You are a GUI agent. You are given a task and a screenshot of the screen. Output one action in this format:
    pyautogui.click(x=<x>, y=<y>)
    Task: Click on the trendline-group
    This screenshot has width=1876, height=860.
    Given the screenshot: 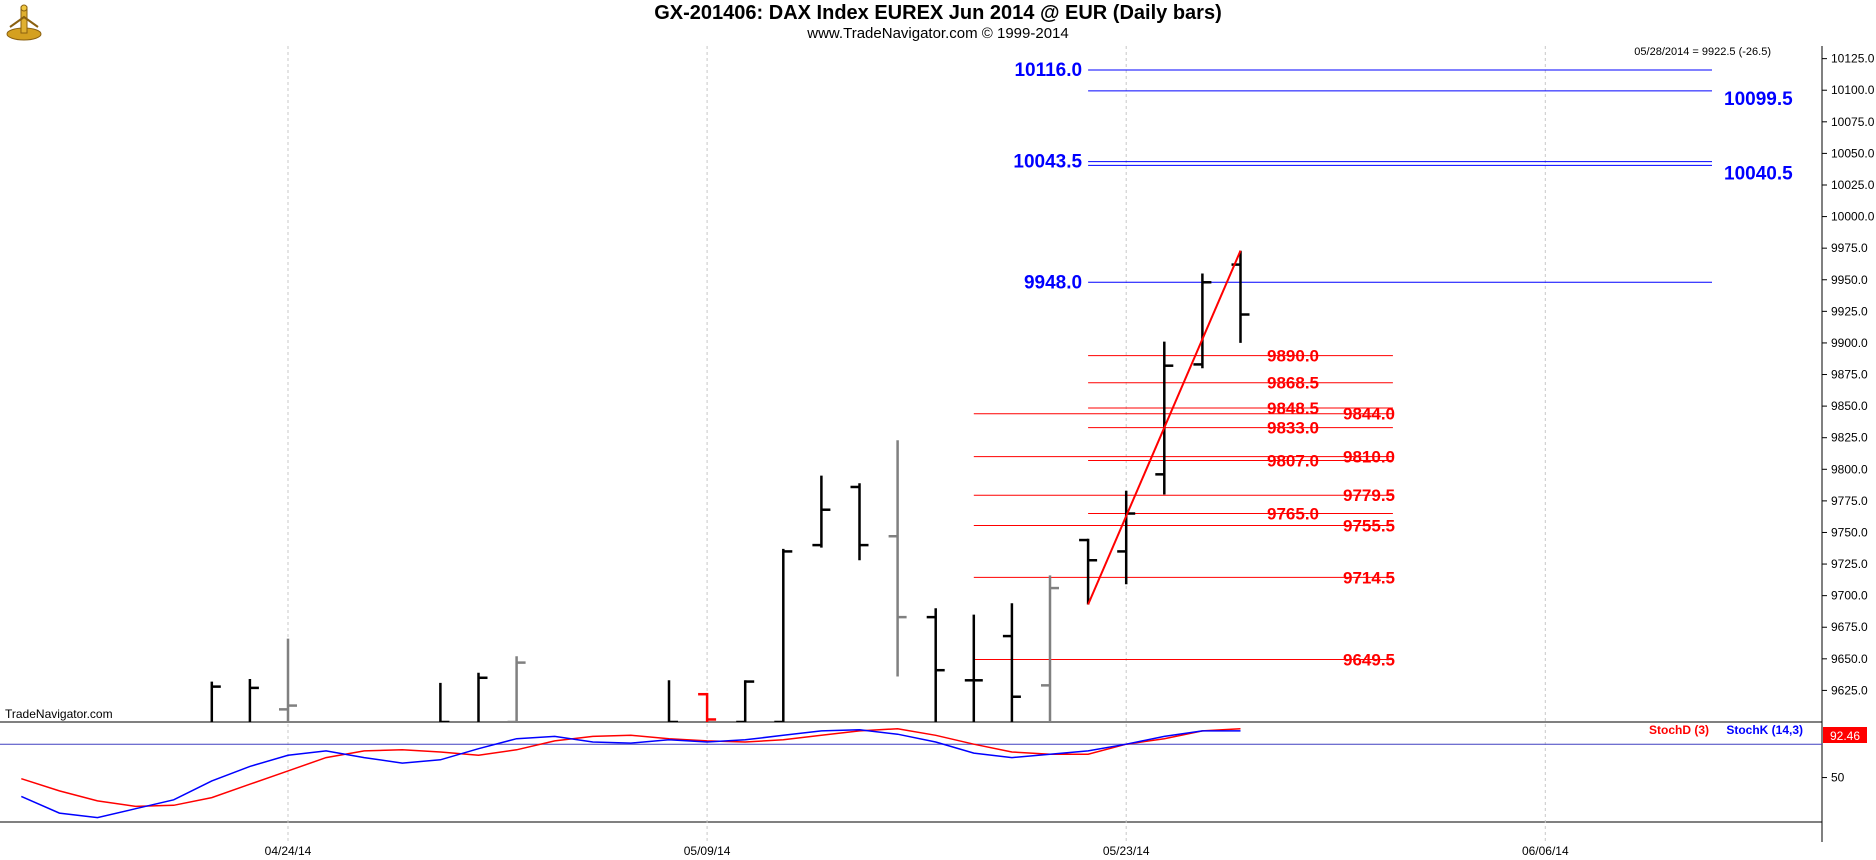 What is the action you would take?
    pyautogui.click(x=1164, y=427)
    